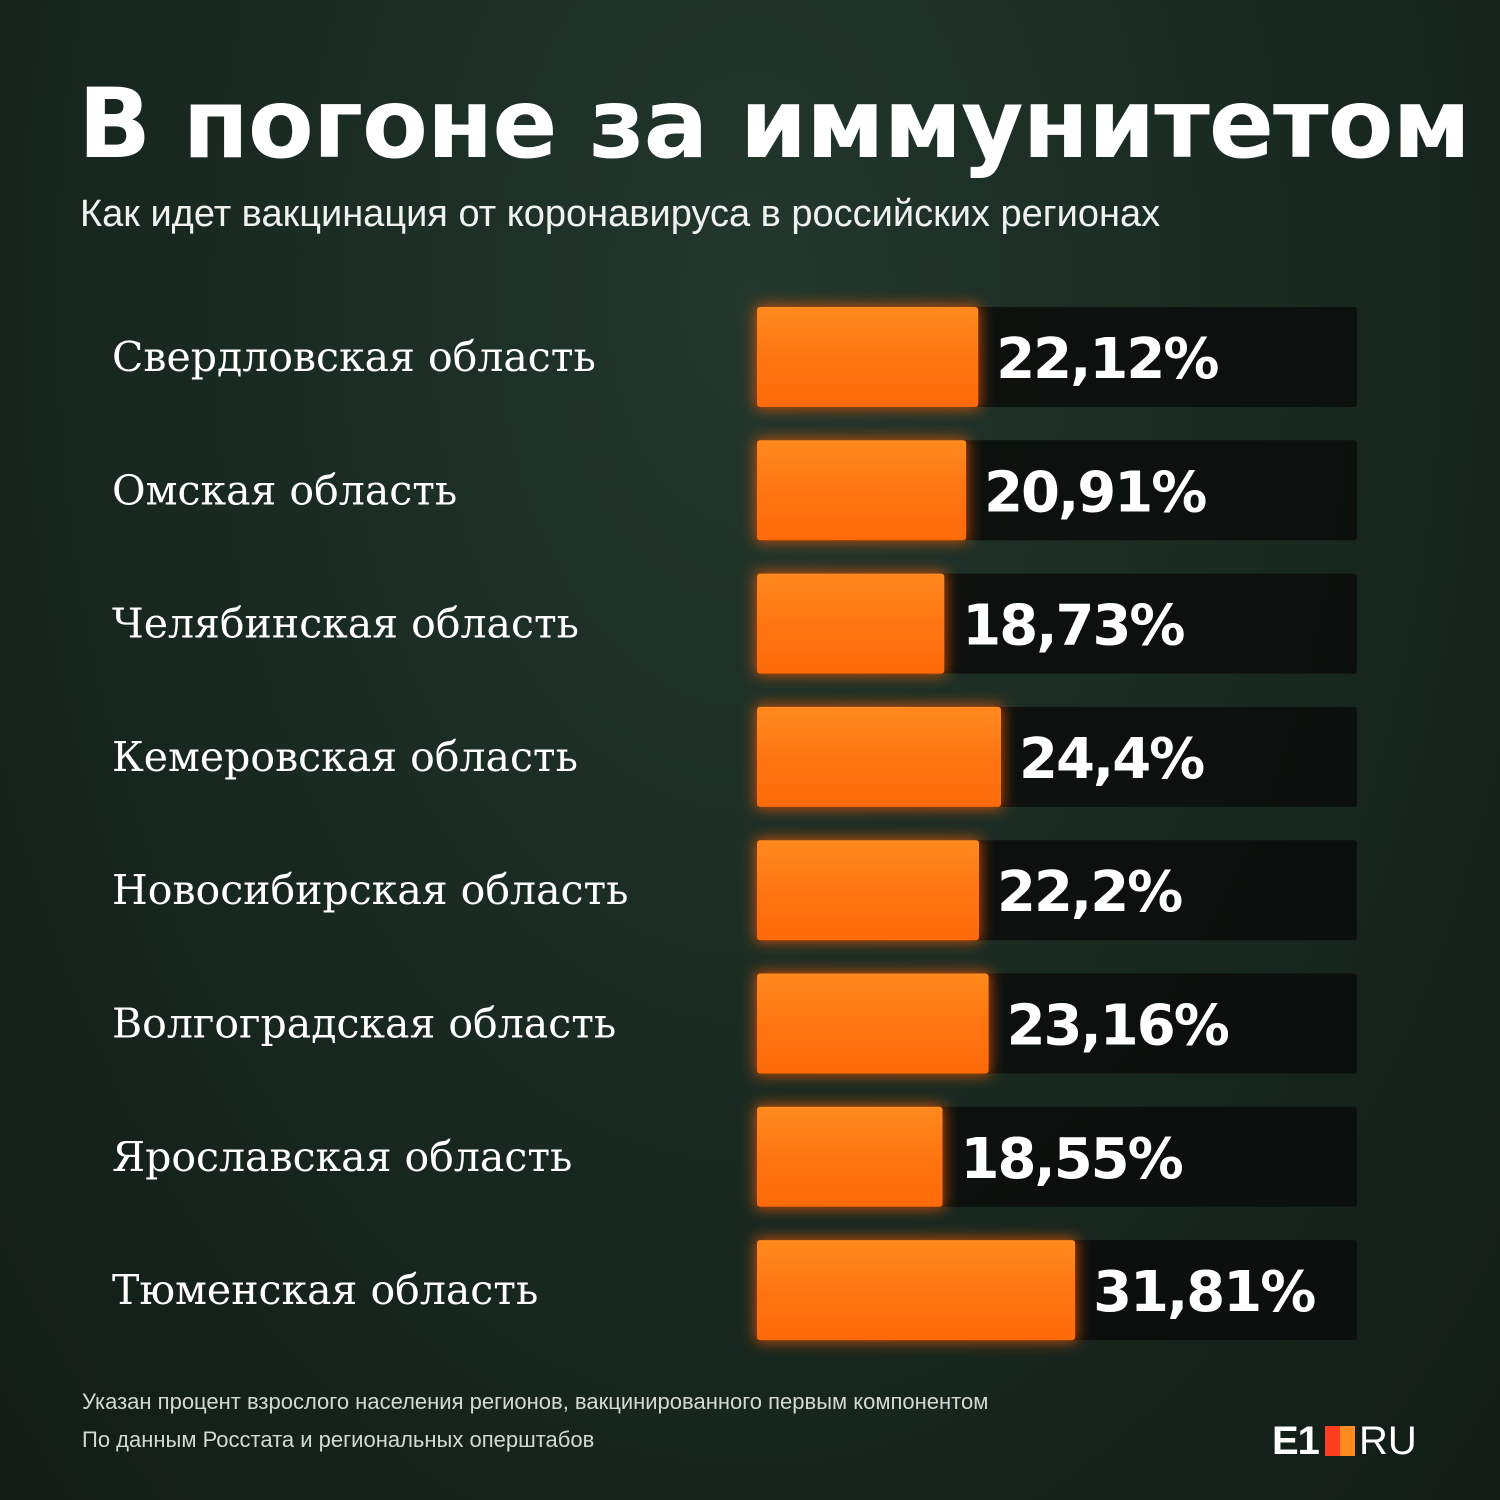  Describe the element at coordinates (774, 124) in the screenshot. I see `chart-title: В погоне за иммунитетом` at that location.